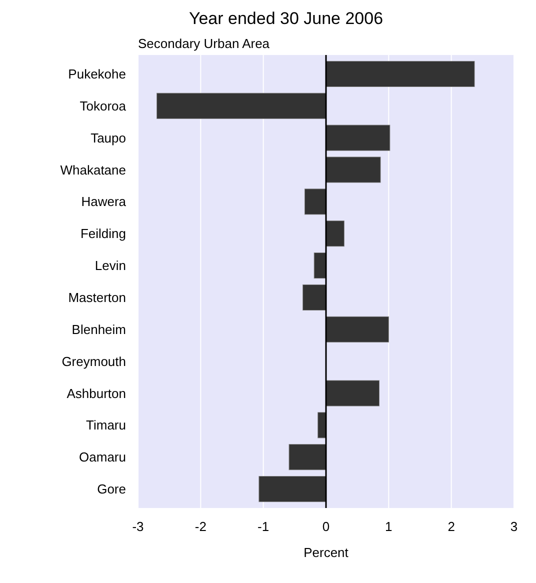  What do you see at coordinates (97, 298) in the screenshot?
I see `y-tick-label: Masterton` at bounding box center [97, 298].